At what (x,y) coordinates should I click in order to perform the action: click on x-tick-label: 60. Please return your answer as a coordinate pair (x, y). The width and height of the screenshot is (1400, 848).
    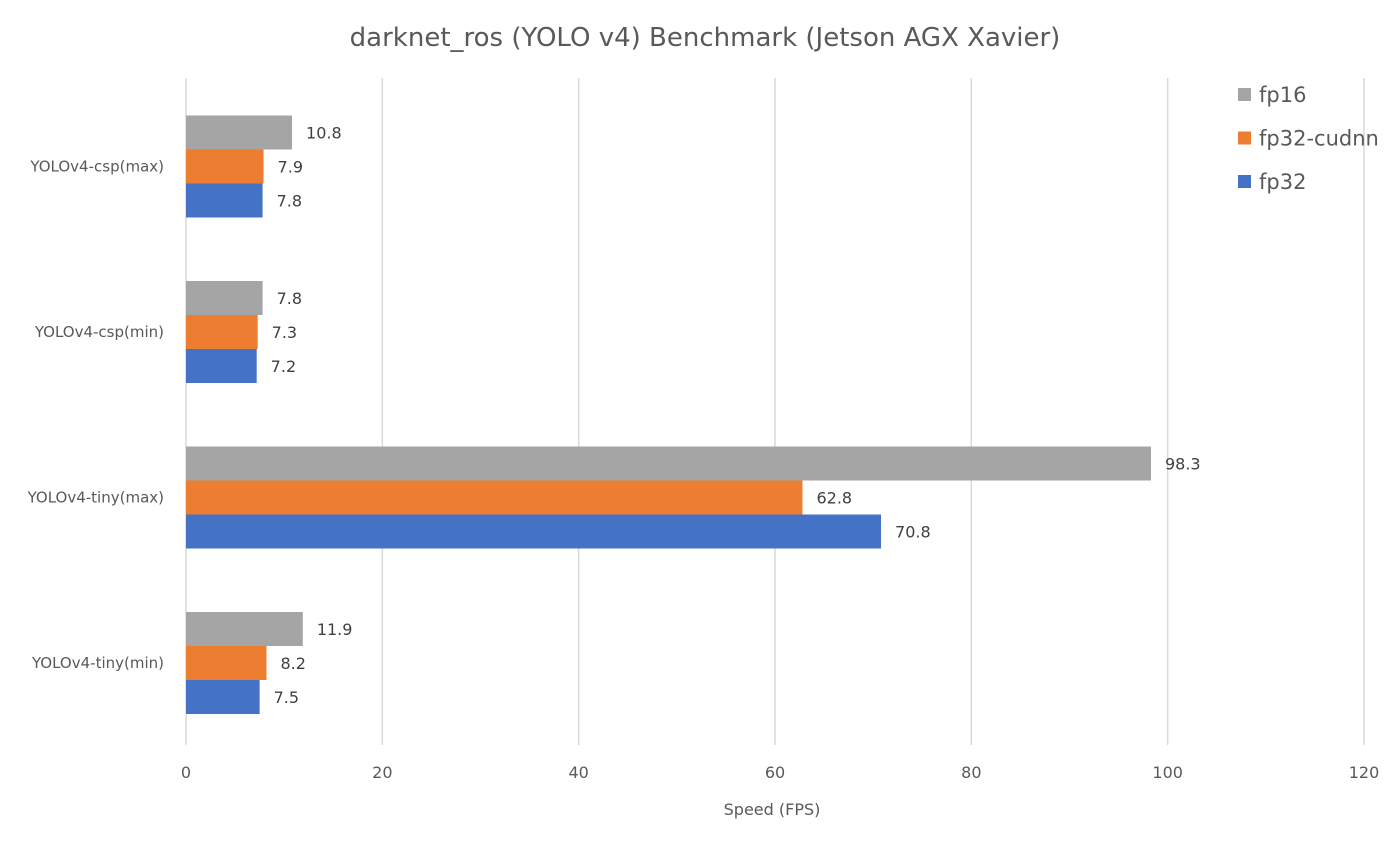
    Looking at the image, I should click on (775, 772).